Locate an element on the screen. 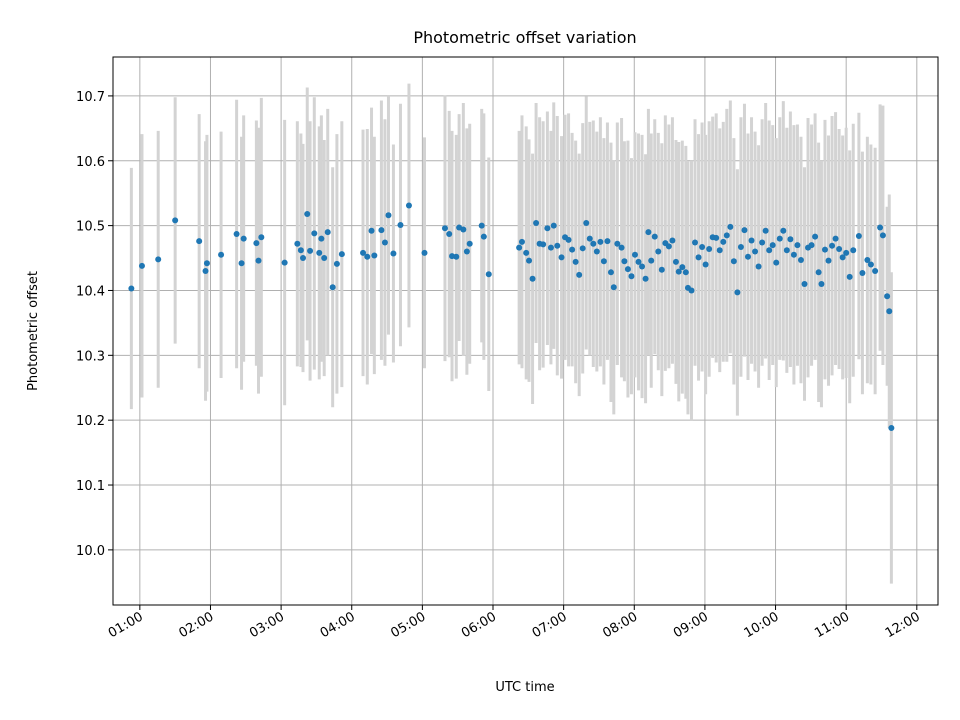 The image size is (960, 720). x-tick-label: 11:00 is located at coordinates (832, 625).